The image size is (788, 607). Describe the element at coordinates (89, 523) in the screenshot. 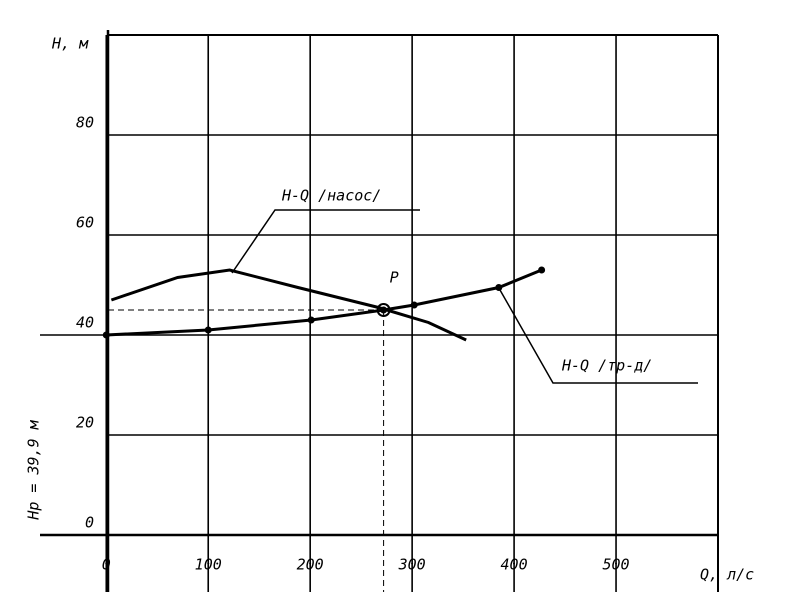

I see `y-tick-label: 0` at that location.